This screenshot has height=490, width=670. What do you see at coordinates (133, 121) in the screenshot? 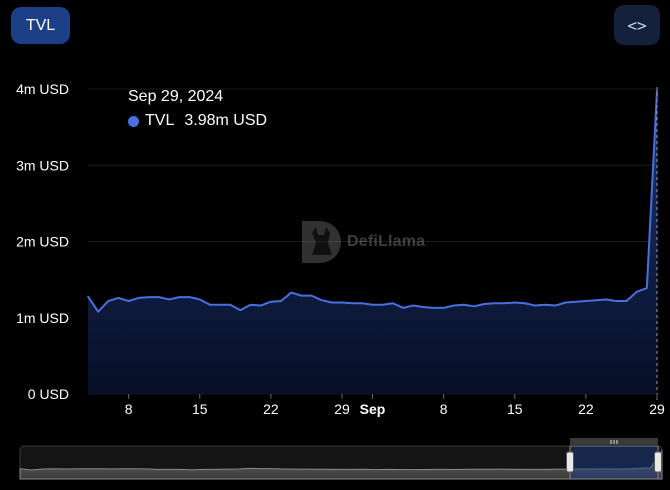
I see `series-dot-icon` at bounding box center [133, 121].